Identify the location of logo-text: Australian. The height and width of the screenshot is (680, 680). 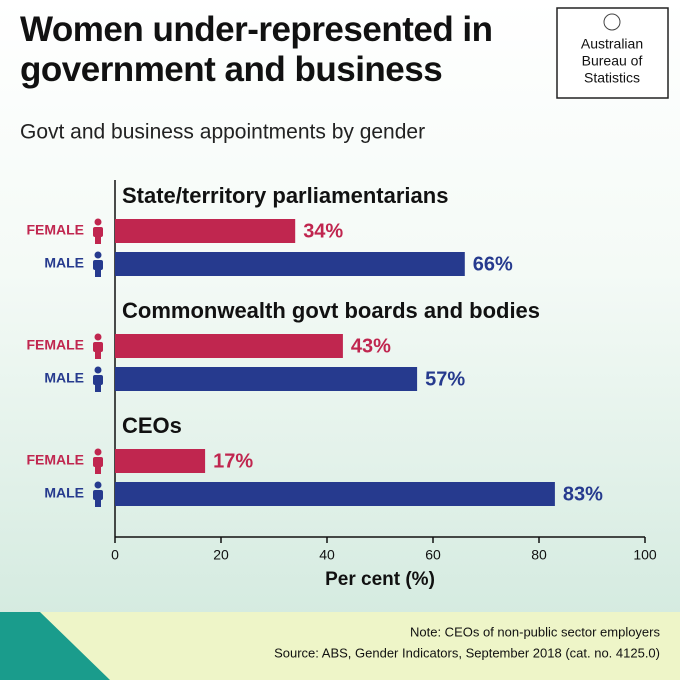
(612, 44).